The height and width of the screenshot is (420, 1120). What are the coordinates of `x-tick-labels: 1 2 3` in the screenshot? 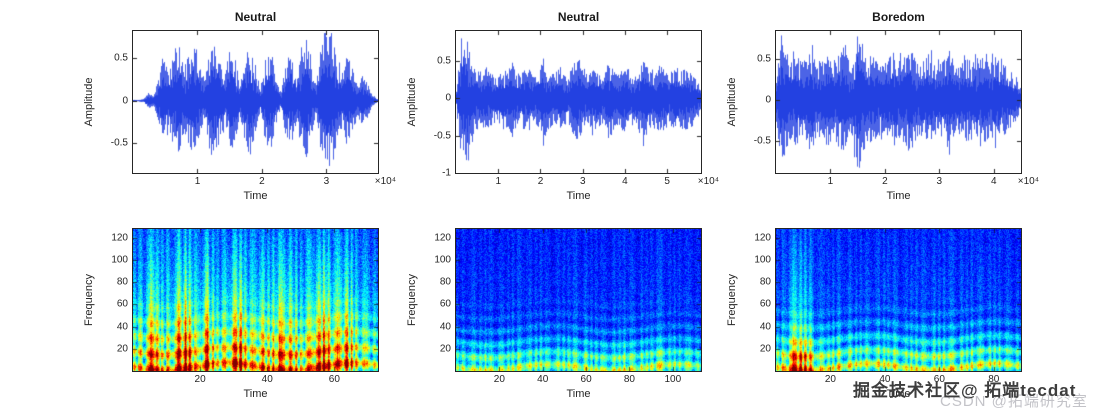 It's located at (255, 182).